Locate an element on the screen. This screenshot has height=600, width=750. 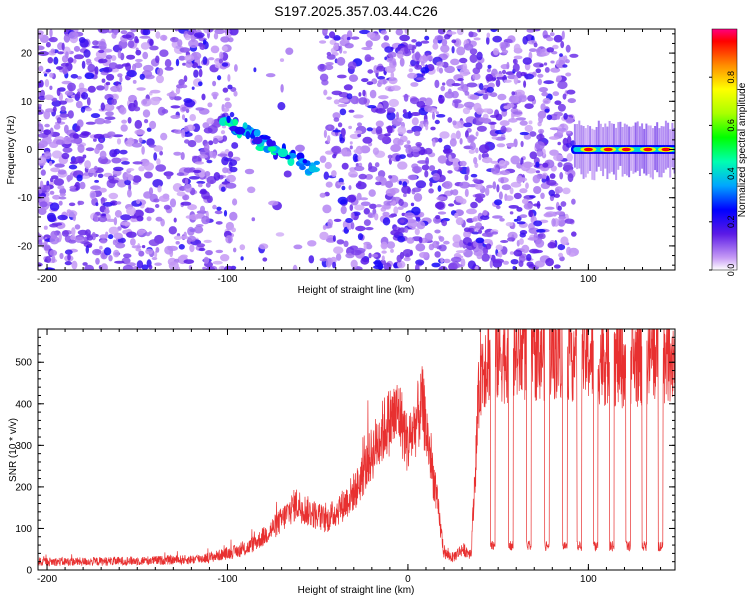
y-tick-label: 10 is located at coordinates (27, 102).